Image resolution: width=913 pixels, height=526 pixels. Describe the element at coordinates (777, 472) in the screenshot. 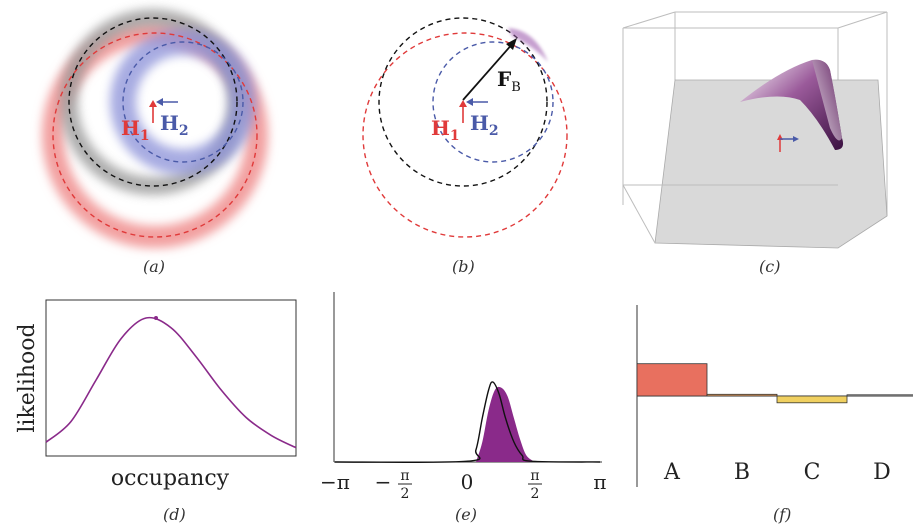

I see `category-labels: A B C D` at that location.